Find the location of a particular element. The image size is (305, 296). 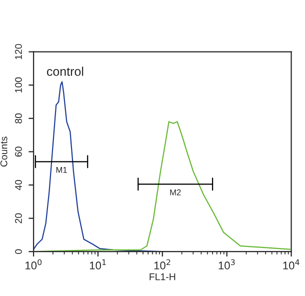

annotation: M1 is located at coordinates (61, 169).